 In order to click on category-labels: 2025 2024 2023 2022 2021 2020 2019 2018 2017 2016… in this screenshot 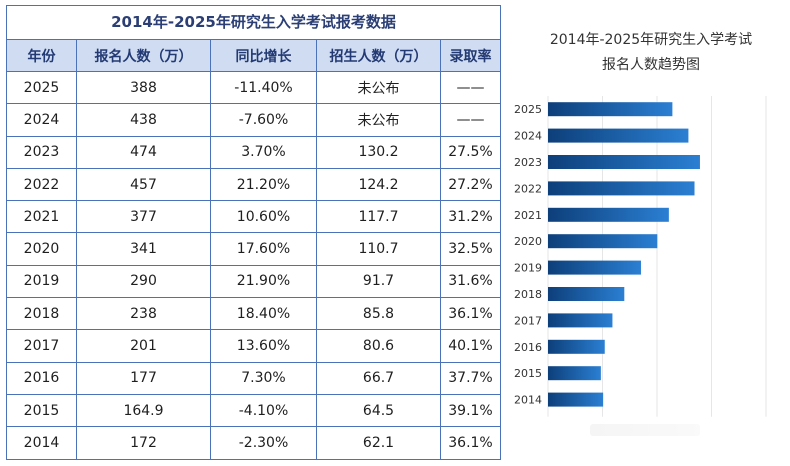, I will do `click(528, 254)`.